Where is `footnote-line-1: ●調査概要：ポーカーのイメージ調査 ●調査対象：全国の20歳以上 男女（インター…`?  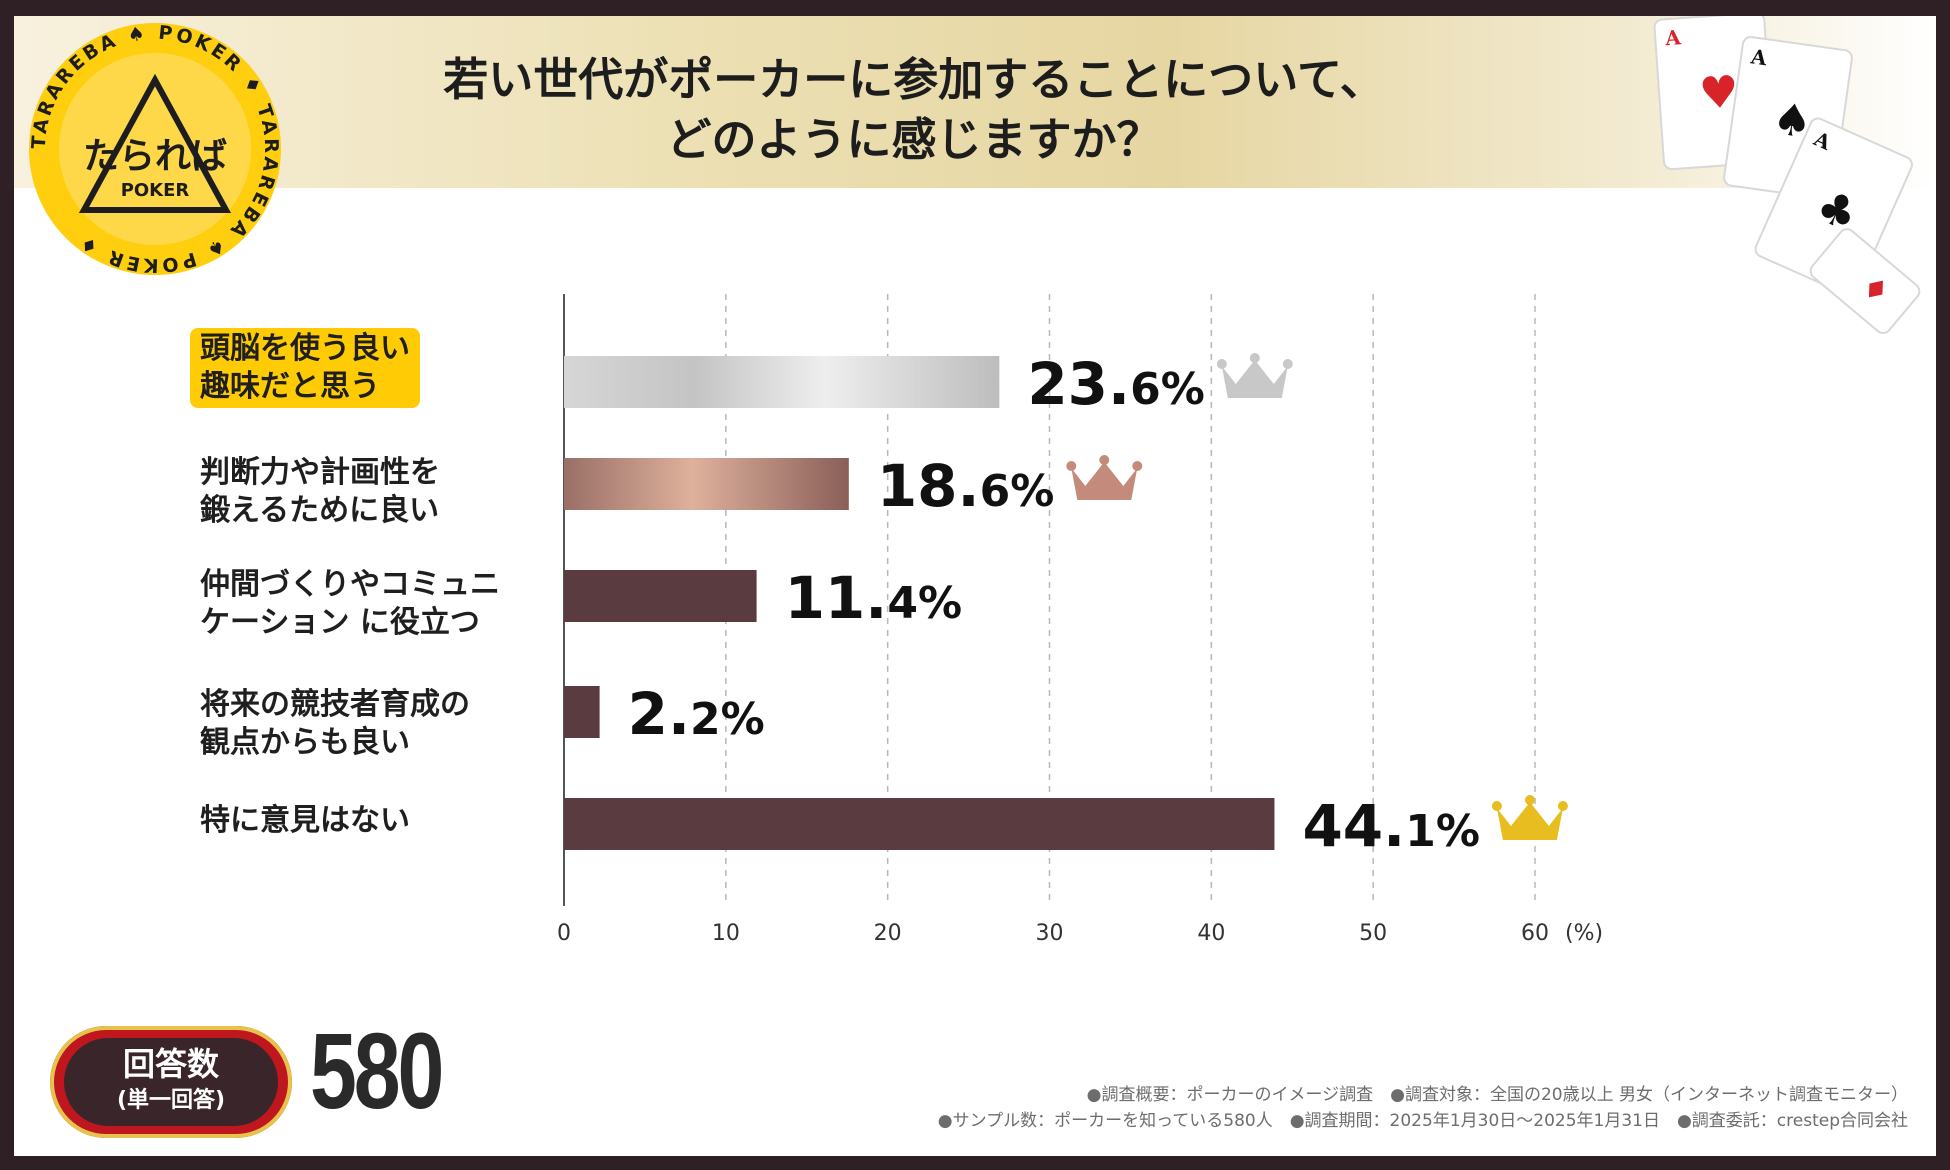
footnote-line-1: ●調査概要：ポーカーのイメージ調査 ●調査対象：全国の20歳以上 男女（インター… is located at coordinates (1497, 1095).